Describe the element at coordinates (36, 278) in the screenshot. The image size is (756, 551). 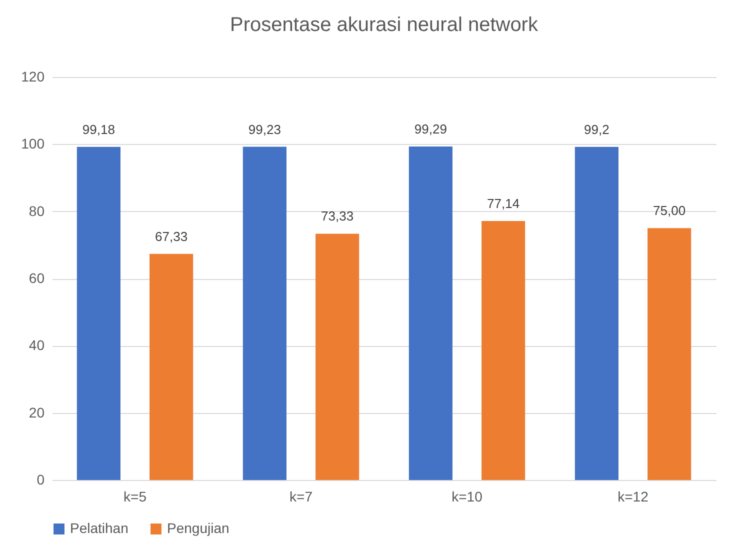
I see `y-tick-label: 60` at that location.